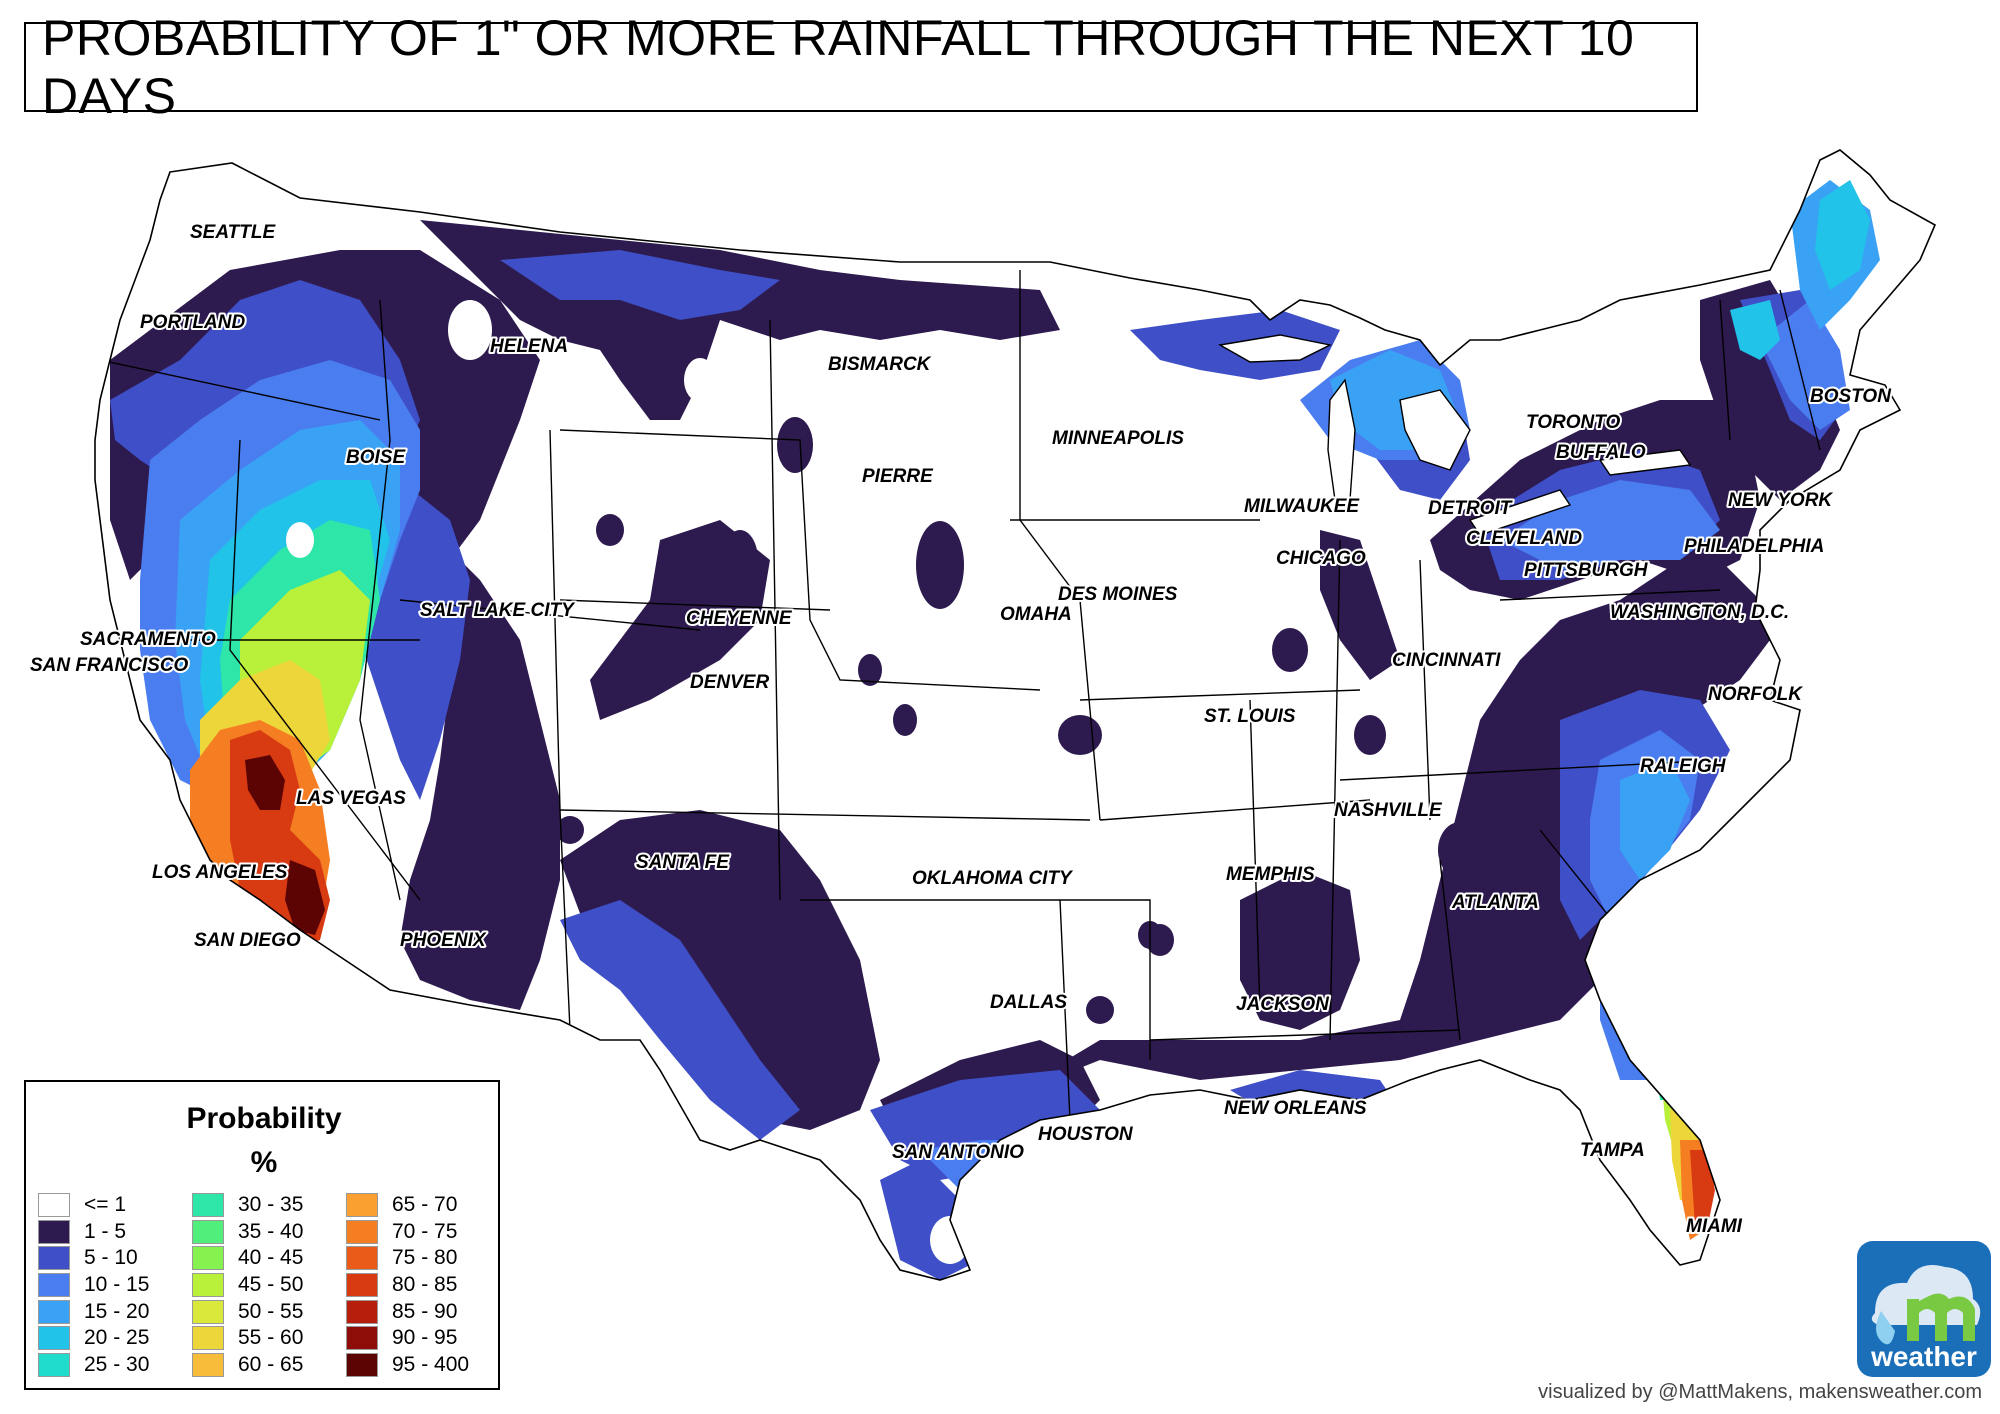 The image size is (2000, 1414). Describe the element at coordinates (739, 618) in the screenshot. I see `city-label: CHEYENNE` at that location.